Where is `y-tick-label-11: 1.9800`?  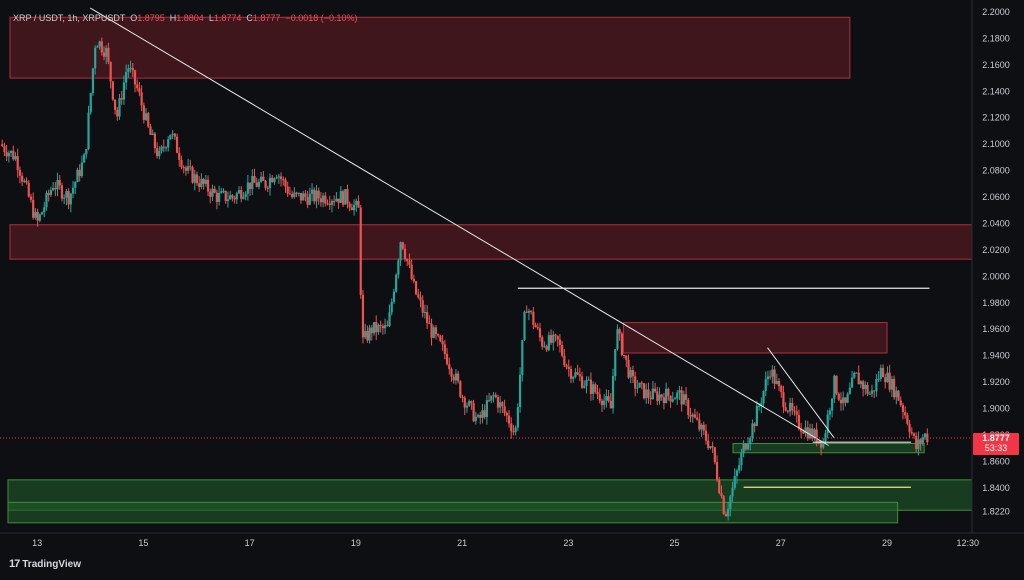 y-tick-label-11: 1.9800 is located at coordinates (996, 303).